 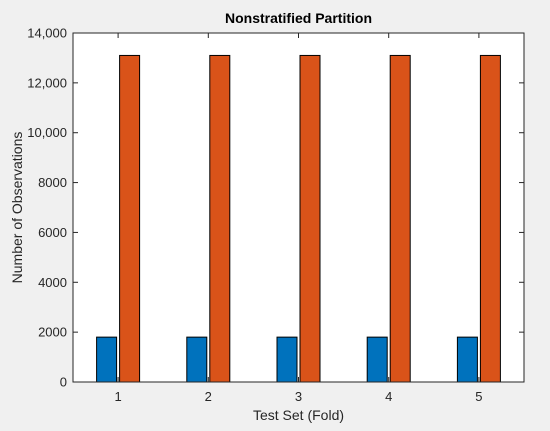 What do you see at coordinates (63, 382) in the screenshot?
I see `y-tick-label: 0` at bounding box center [63, 382].